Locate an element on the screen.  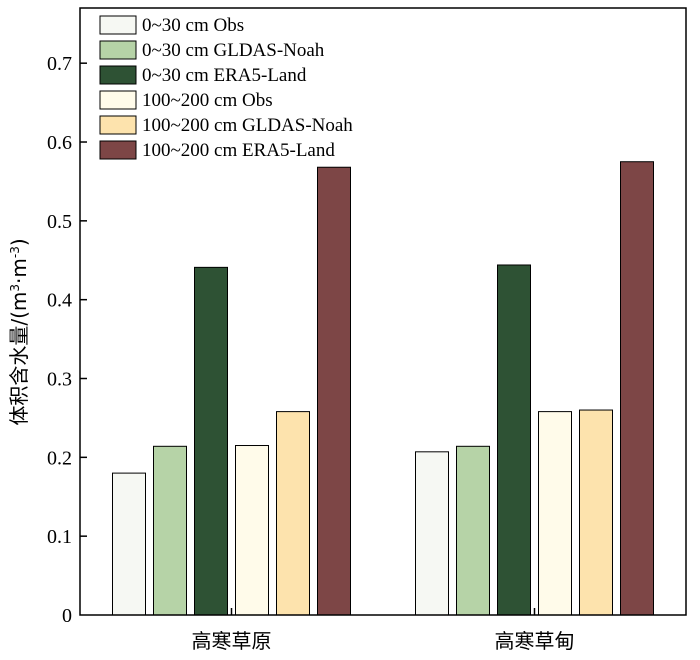
x-tick-label: 高寒草原 is located at coordinates (232, 641).